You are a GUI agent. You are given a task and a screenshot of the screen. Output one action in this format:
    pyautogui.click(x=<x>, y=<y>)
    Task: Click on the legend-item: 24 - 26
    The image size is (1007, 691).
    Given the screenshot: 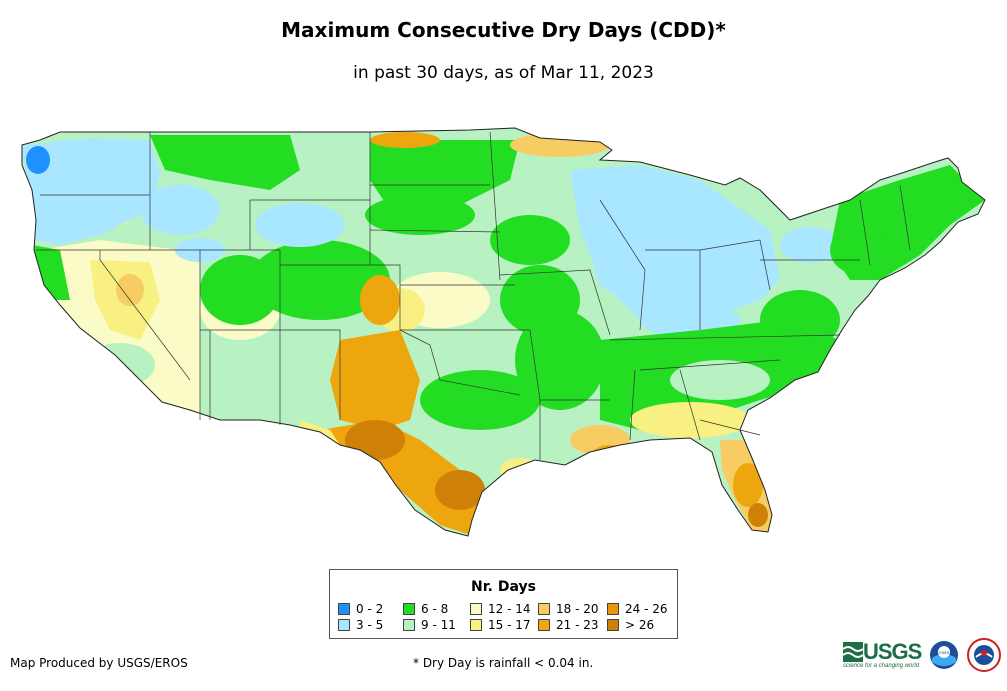 What is the action you would take?
    pyautogui.click(x=637, y=609)
    